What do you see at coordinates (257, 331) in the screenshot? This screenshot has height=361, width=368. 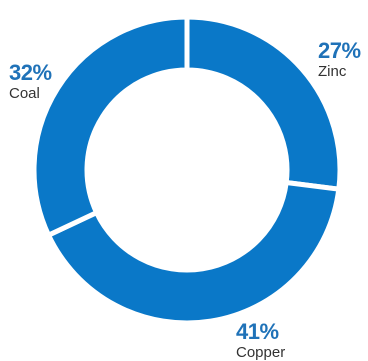 I see `slice-value-copper: 41%` at bounding box center [257, 331].